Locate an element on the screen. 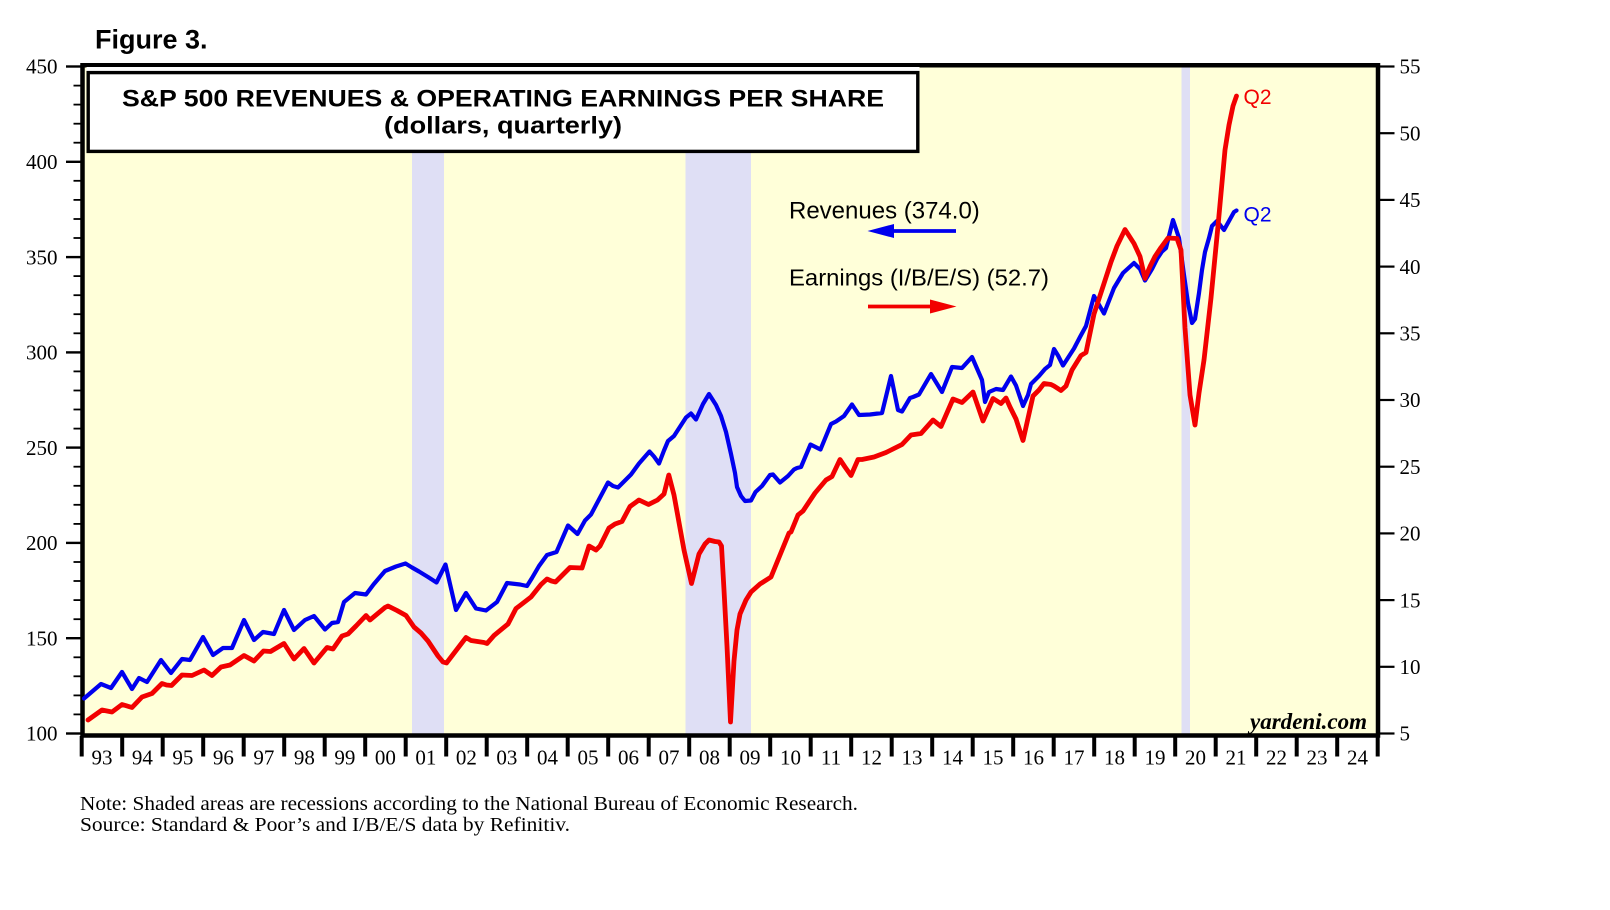 The width and height of the screenshot is (1610, 910). svg-text: 45 is located at coordinates (1410, 200).